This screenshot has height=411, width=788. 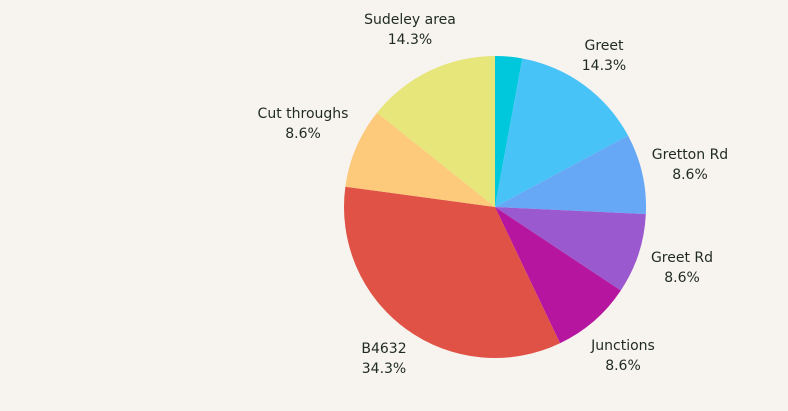 What do you see at coordinates (452, 272) in the screenshot?
I see `pie-slice-b4632` at bounding box center [452, 272].